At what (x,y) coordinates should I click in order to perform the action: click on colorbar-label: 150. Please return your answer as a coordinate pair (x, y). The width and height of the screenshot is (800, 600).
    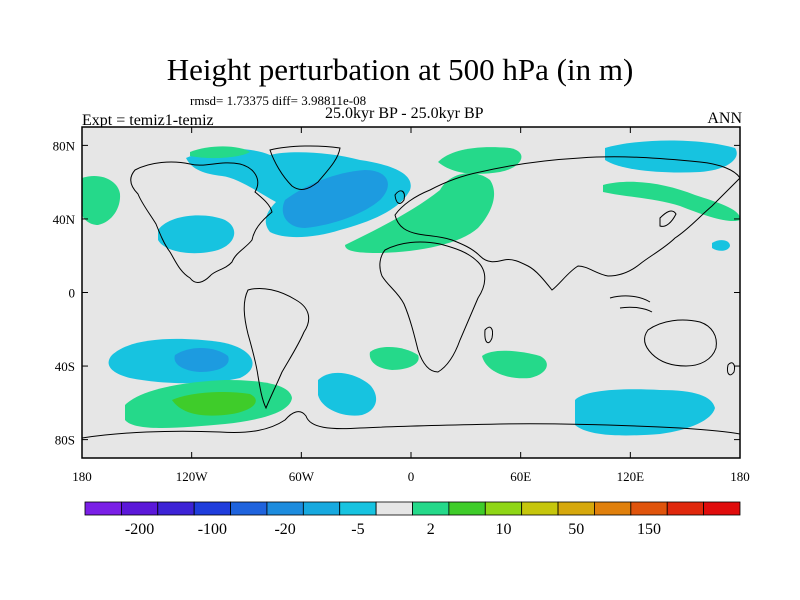
    Looking at the image, I should click on (649, 529).